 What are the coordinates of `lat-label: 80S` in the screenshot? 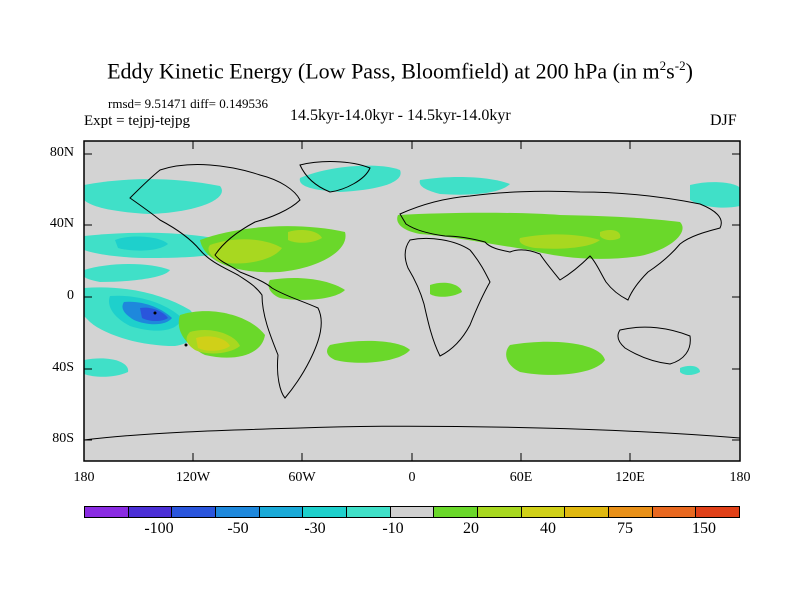 It's located at (63, 438).